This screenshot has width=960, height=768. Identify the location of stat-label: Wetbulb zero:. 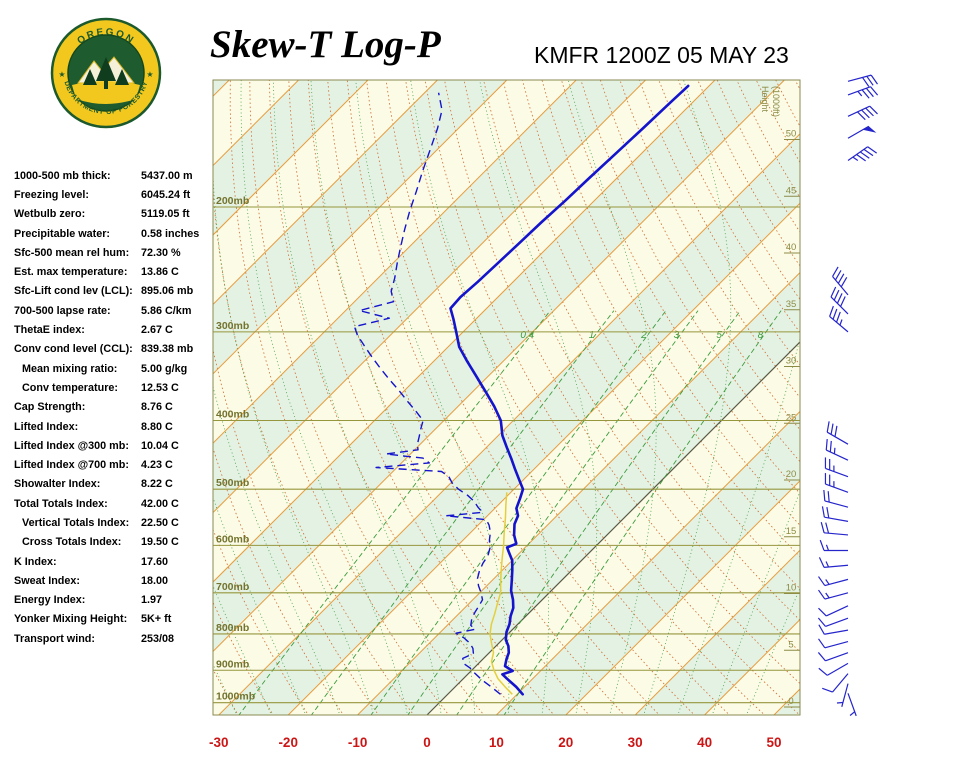
(50, 214).